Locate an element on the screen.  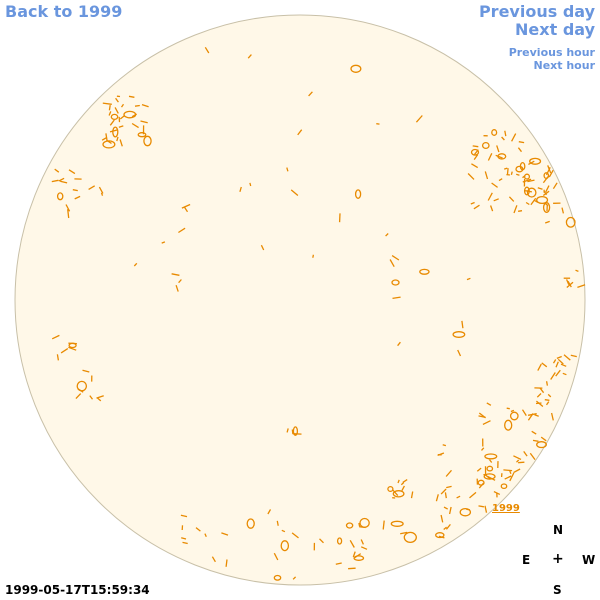
back-to-year-link: Back to 1999 is located at coordinates (64, 11).